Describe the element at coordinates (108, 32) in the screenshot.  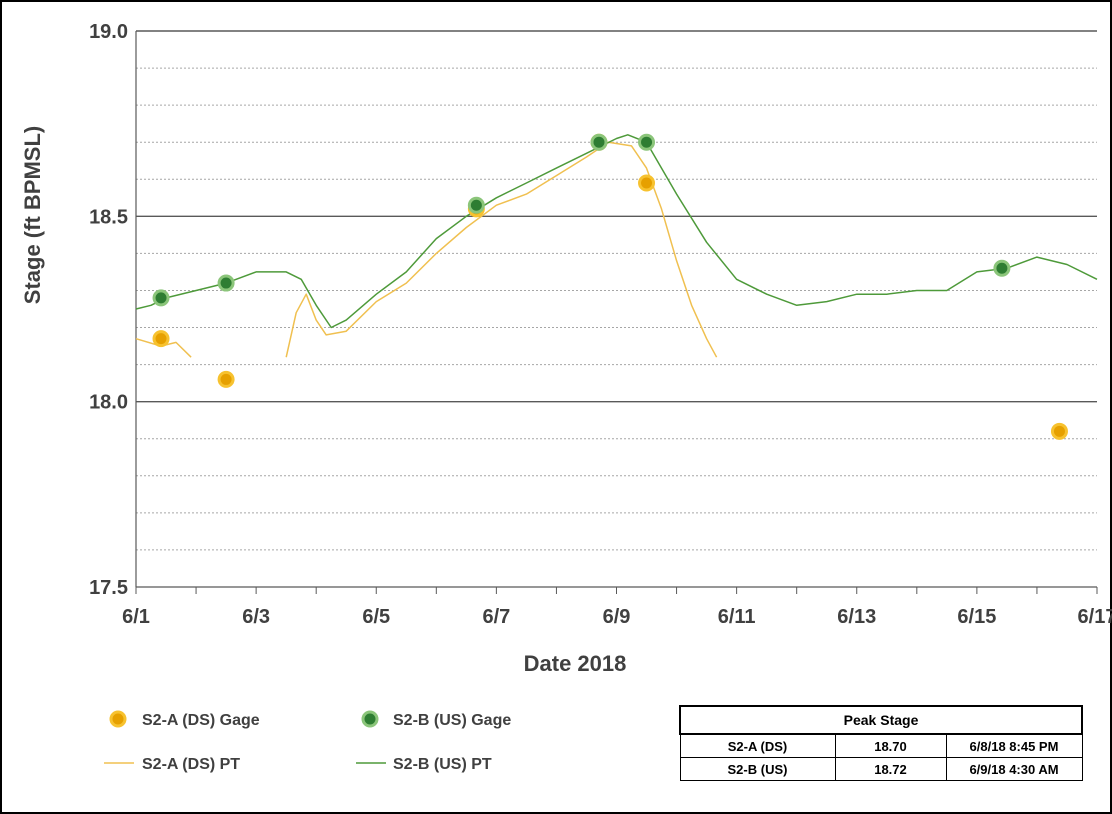
I see `y-tick-label: 19.0` at that location.